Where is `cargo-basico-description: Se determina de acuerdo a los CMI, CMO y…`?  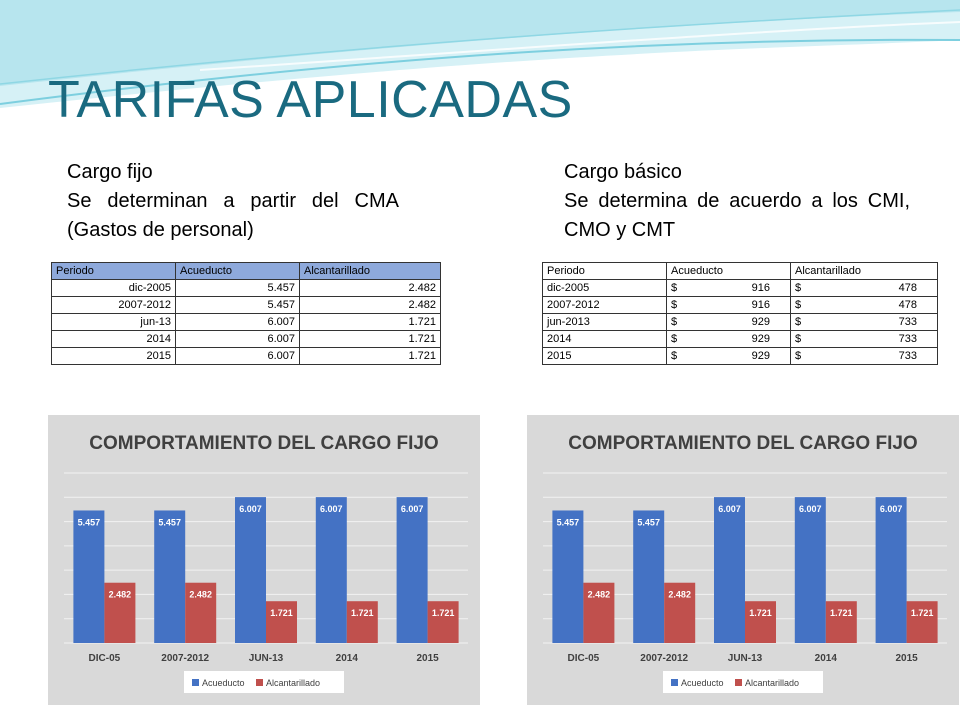 cargo-basico-description: Se determina de acuerdo a los CMI, CMO y… is located at coordinates (737, 215).